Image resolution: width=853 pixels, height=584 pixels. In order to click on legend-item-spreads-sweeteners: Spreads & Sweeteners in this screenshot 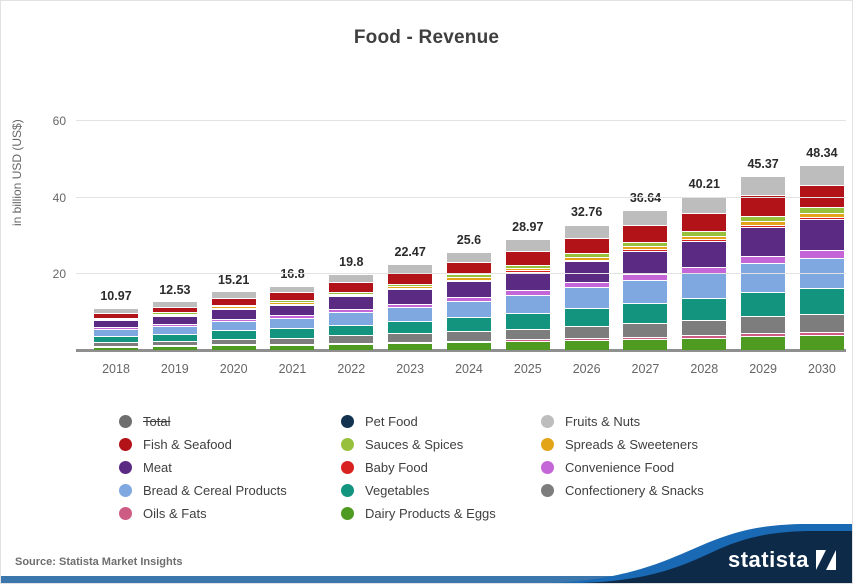, I will do `click(656, 444)`.